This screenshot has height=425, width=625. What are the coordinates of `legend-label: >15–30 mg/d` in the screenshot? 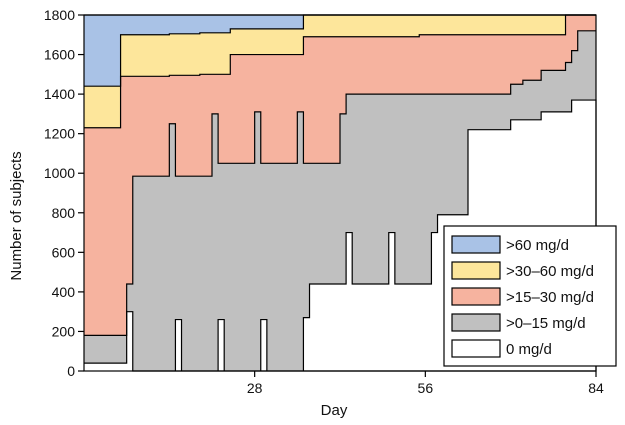 It's located at (550, 297).